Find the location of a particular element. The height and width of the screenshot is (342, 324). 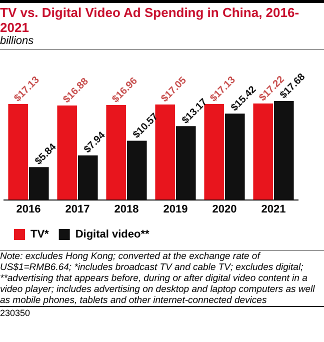

x-tick-label: 2019 is located at coordinates (175, 209).